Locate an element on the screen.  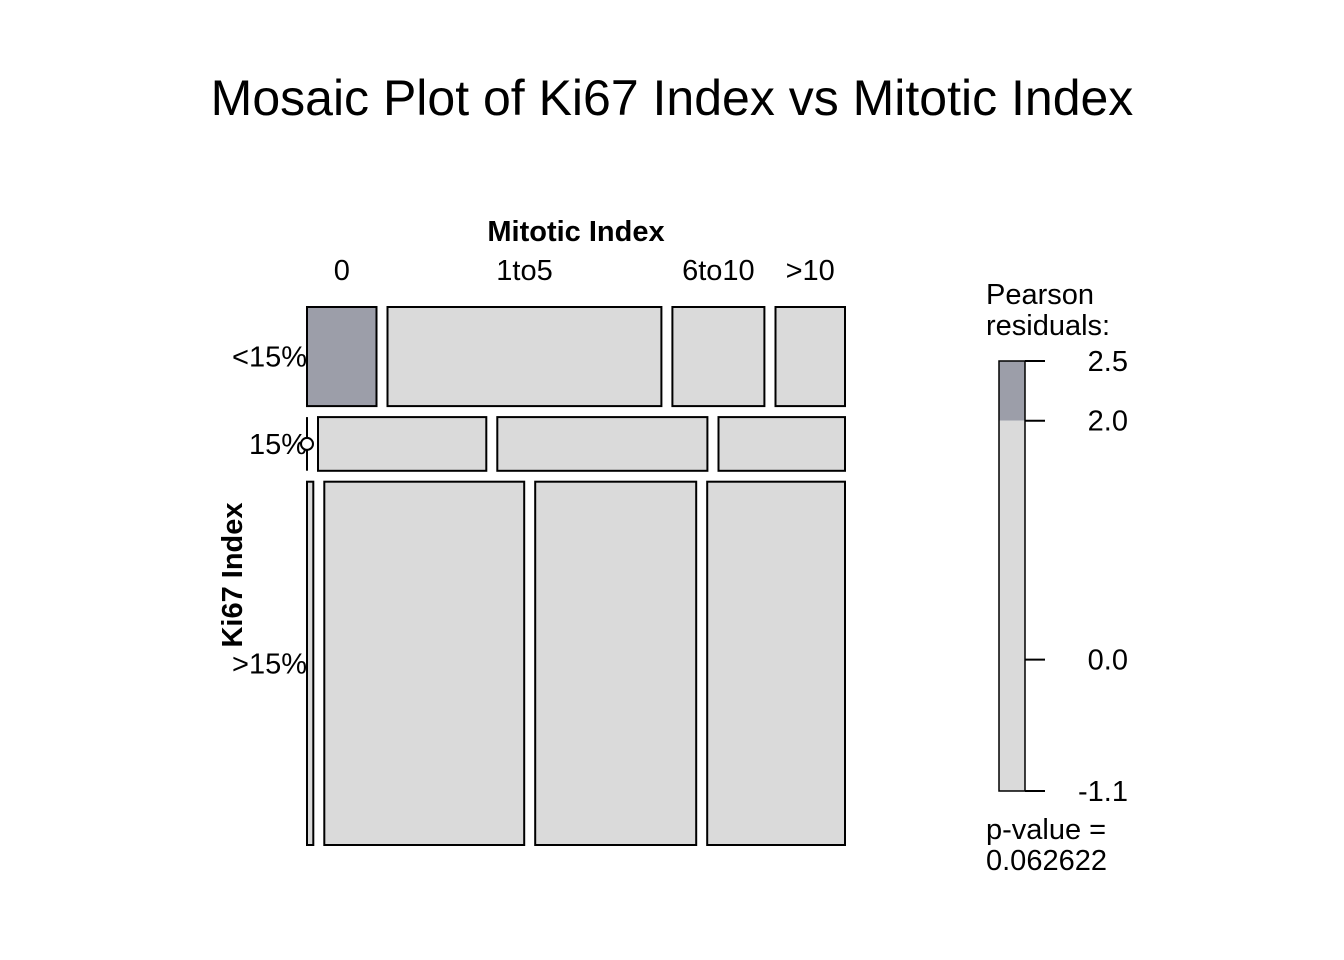
tile-gt15pct-6to10 is located at coordinates (616, 663).